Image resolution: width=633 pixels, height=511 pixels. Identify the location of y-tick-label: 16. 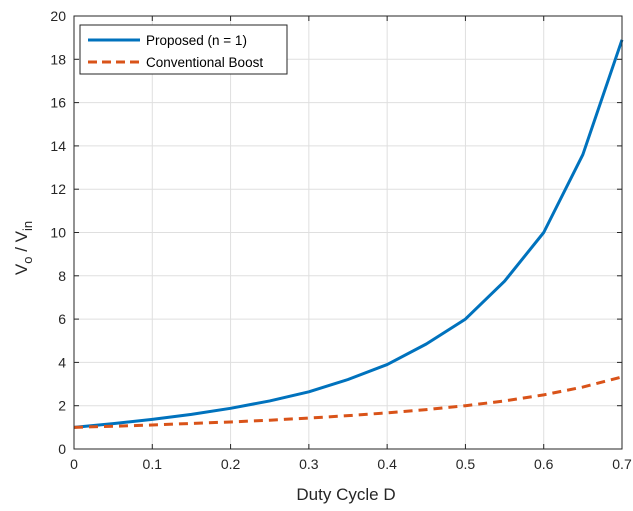
(58, 103).